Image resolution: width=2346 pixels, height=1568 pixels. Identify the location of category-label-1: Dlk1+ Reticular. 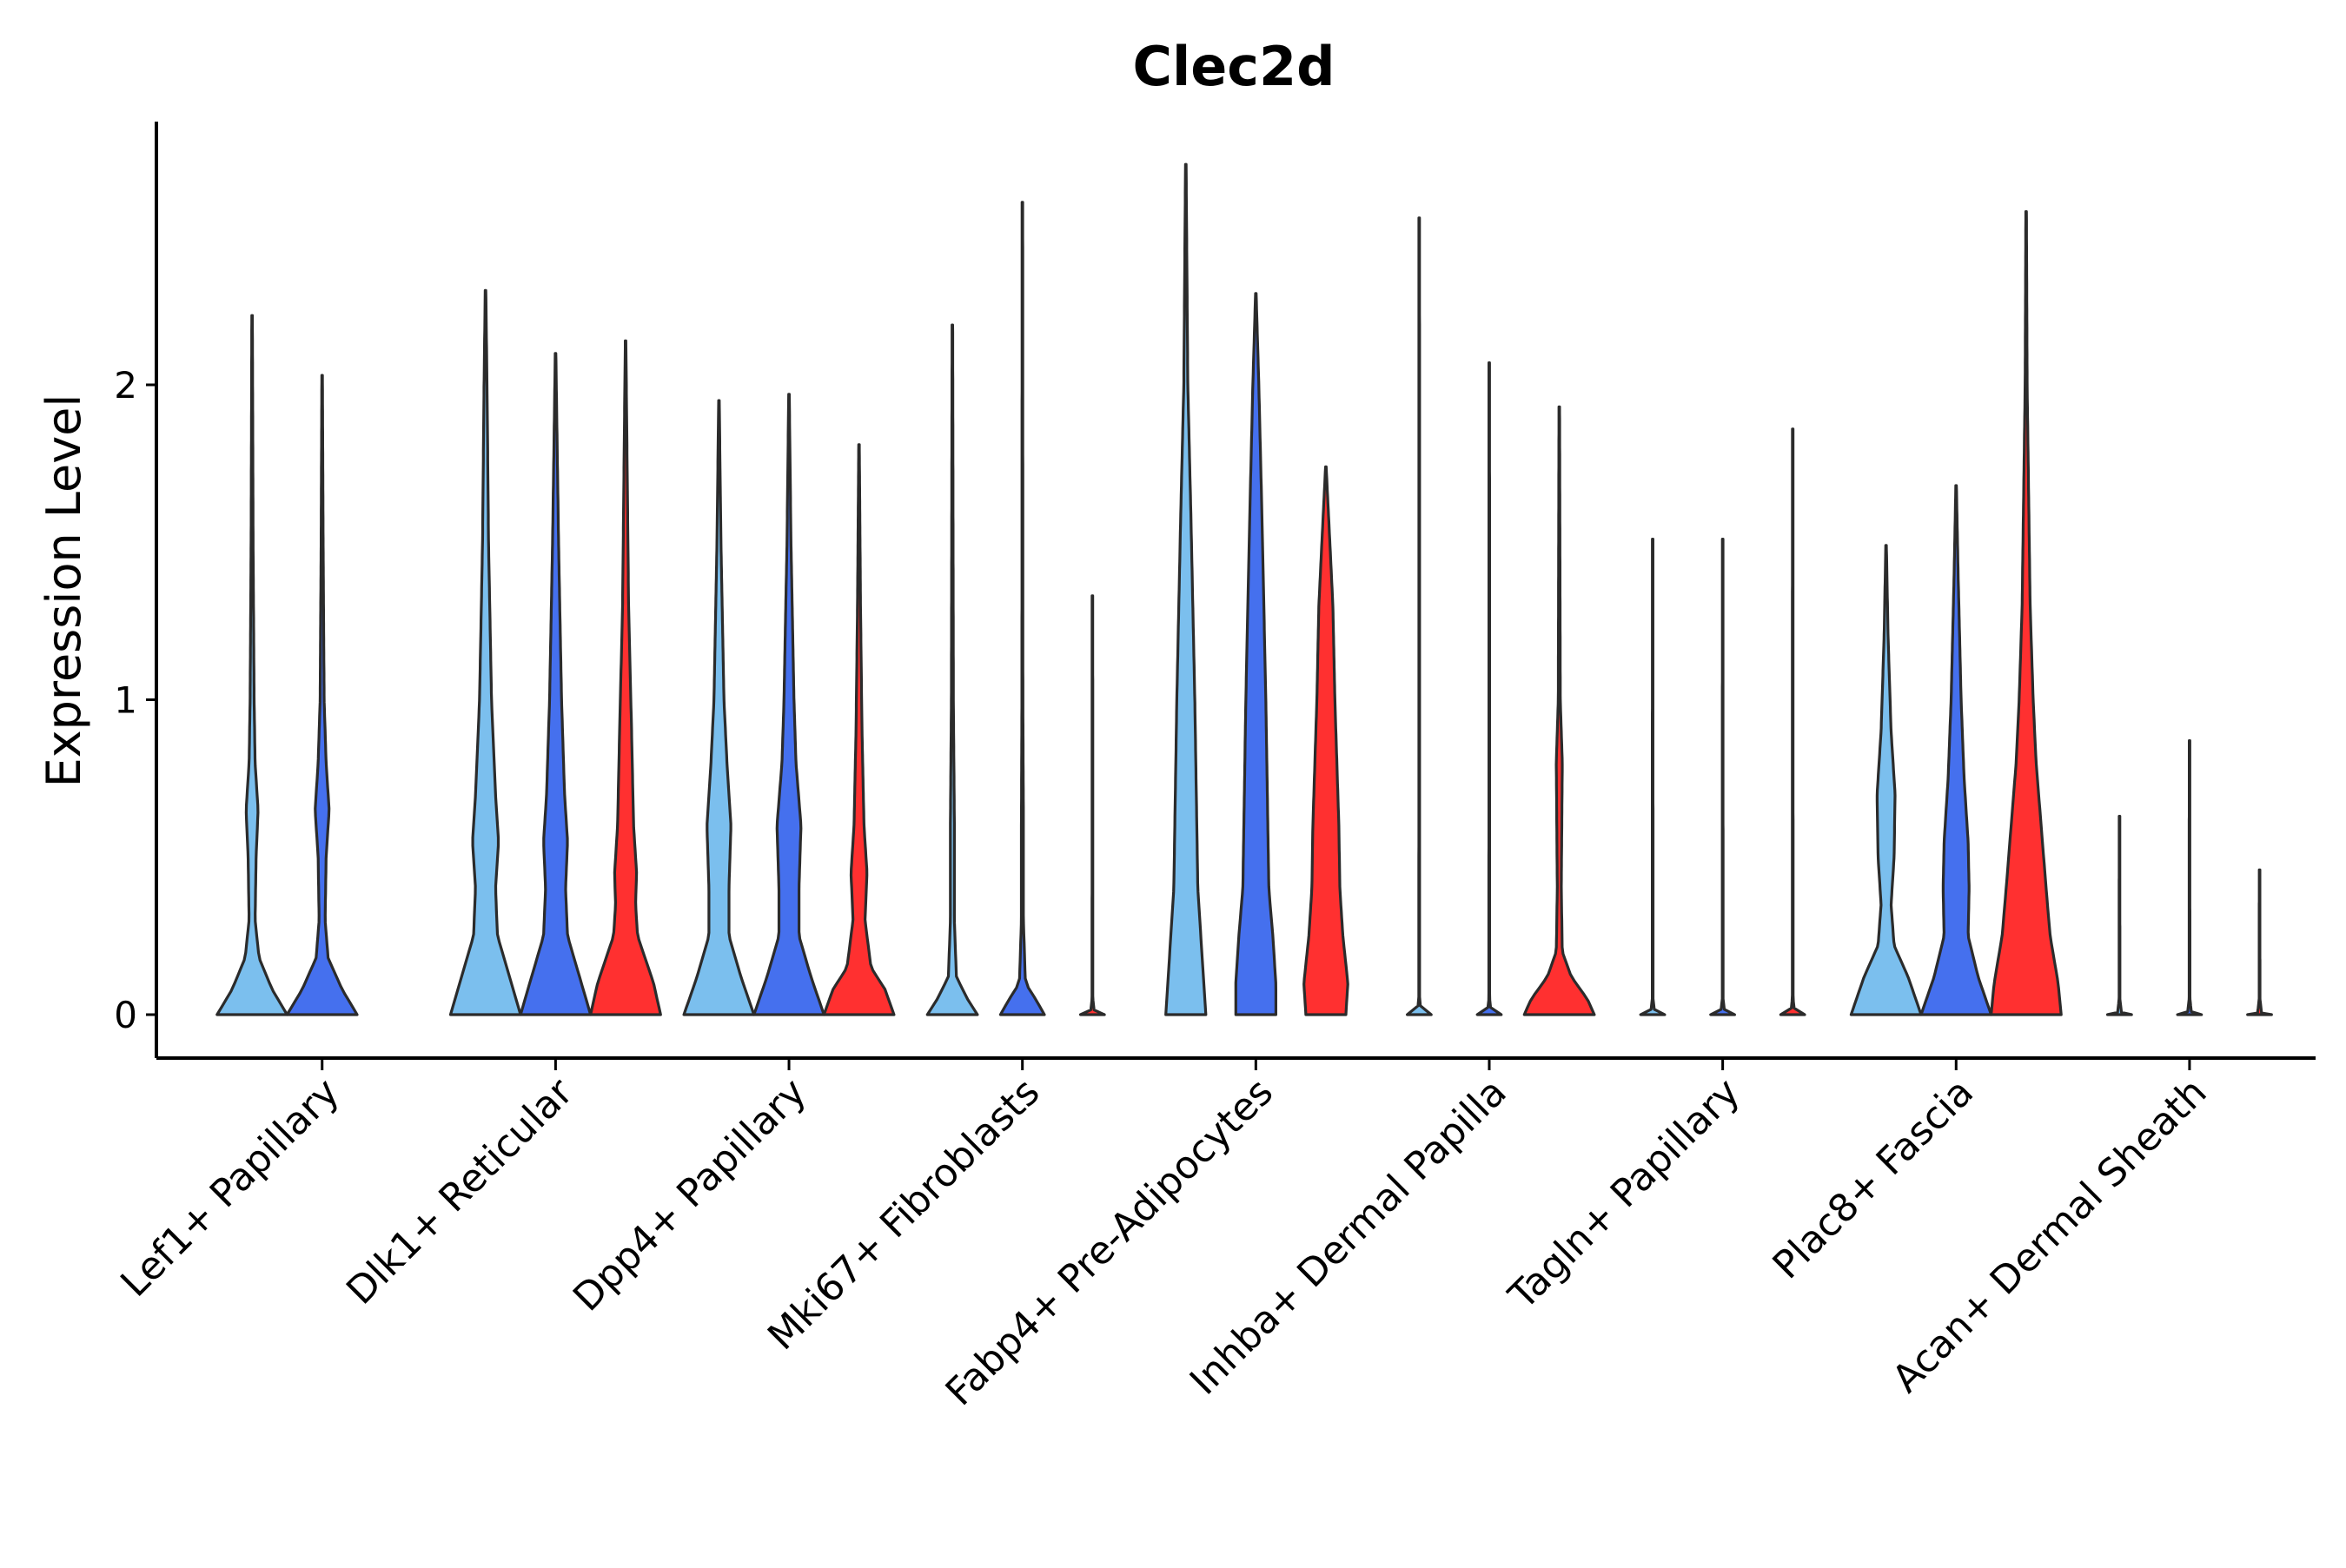
(460, 1191).